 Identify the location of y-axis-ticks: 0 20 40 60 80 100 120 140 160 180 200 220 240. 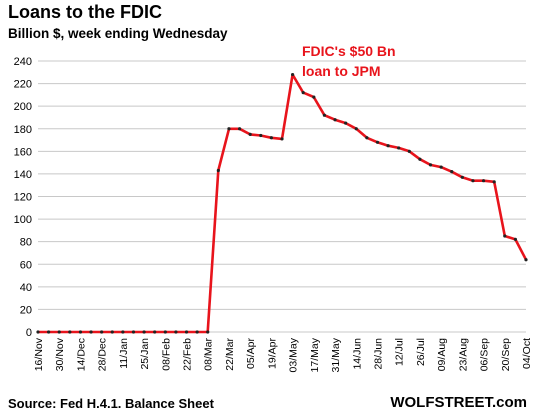
(23, 197).